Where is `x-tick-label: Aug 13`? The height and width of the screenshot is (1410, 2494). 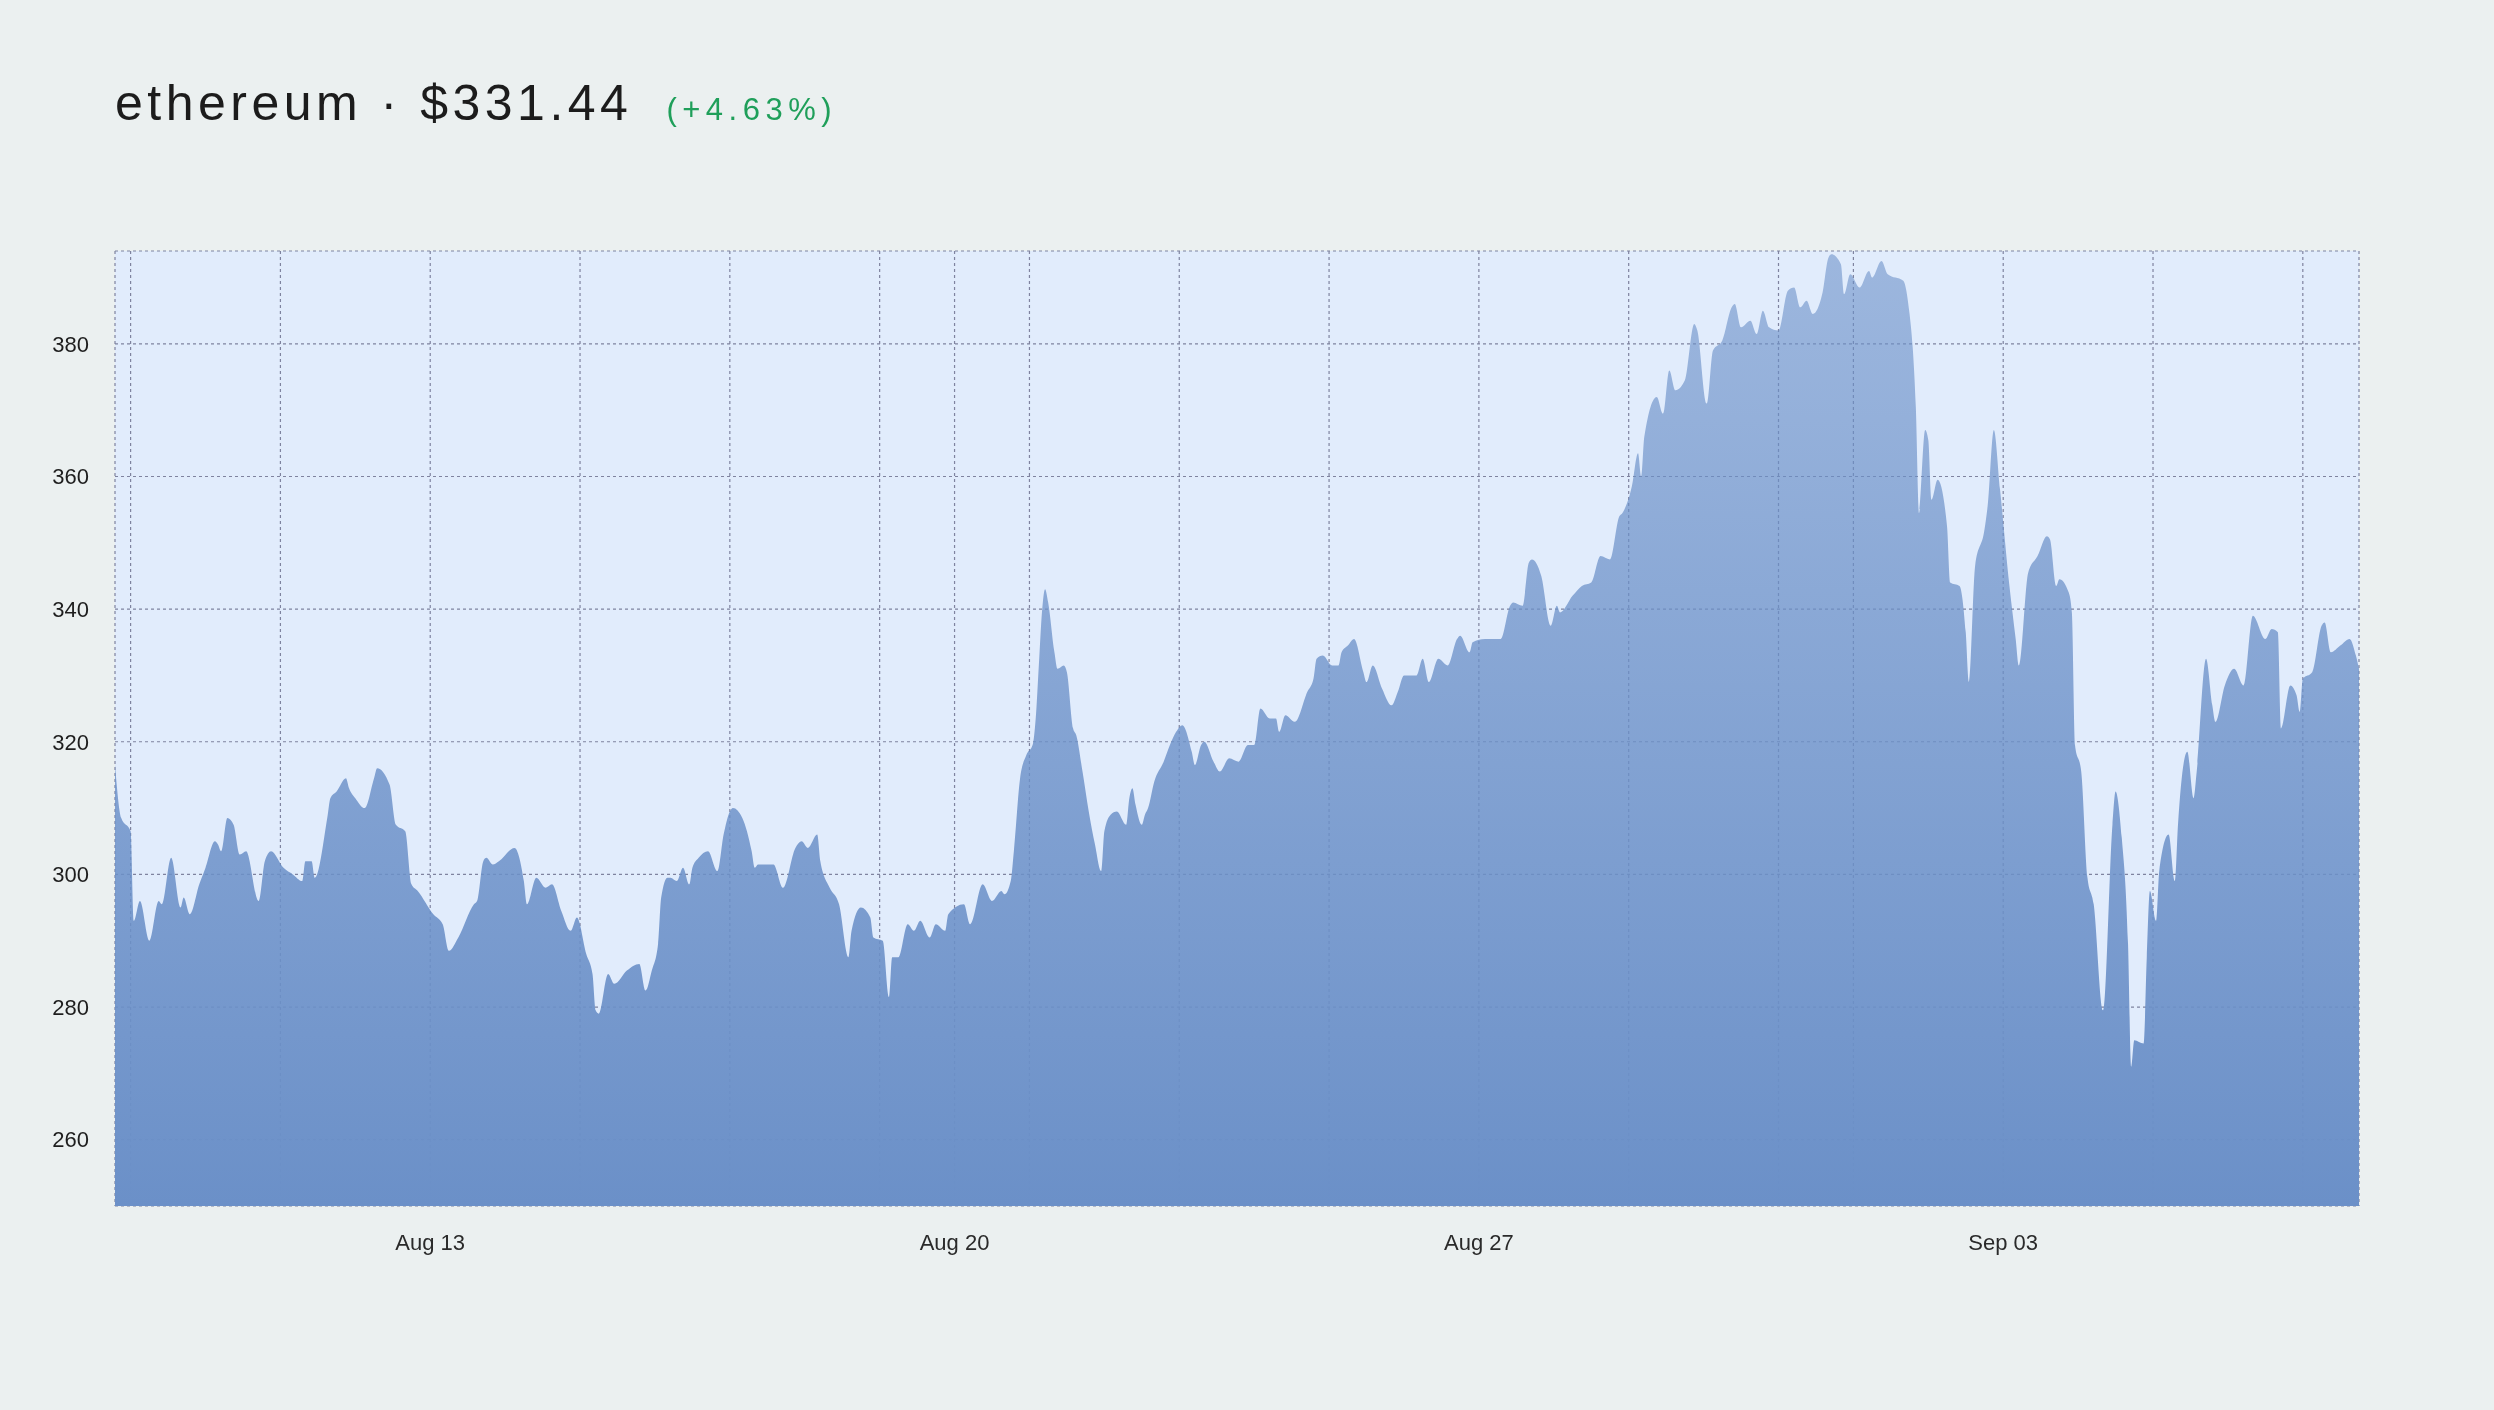 x-tick-label: Aug 13 is located at coordinates (430, 1242).